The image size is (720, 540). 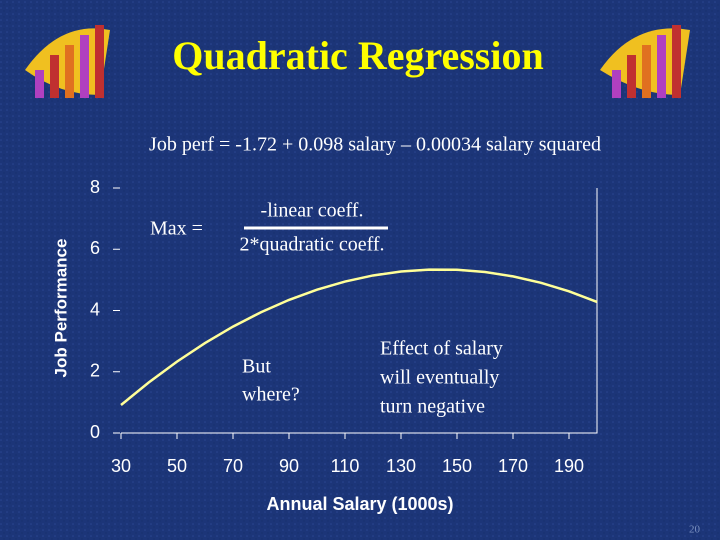 What do you see at coordinates (289, 466) in the screenshot?
I see `x-tick-label: 90` at bounding box center [289, 466].